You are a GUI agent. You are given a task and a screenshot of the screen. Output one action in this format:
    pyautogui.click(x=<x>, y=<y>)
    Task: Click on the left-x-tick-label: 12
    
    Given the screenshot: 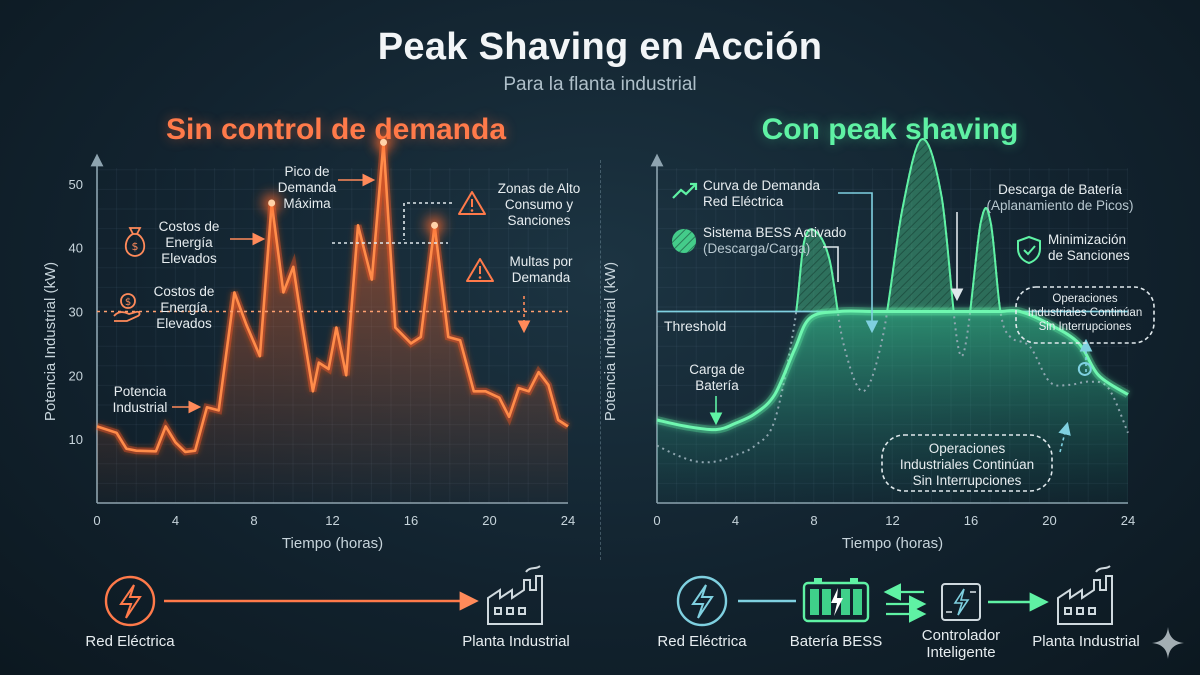 What is the action you would take?
    pyautogui.click(x=332, y=520)
    